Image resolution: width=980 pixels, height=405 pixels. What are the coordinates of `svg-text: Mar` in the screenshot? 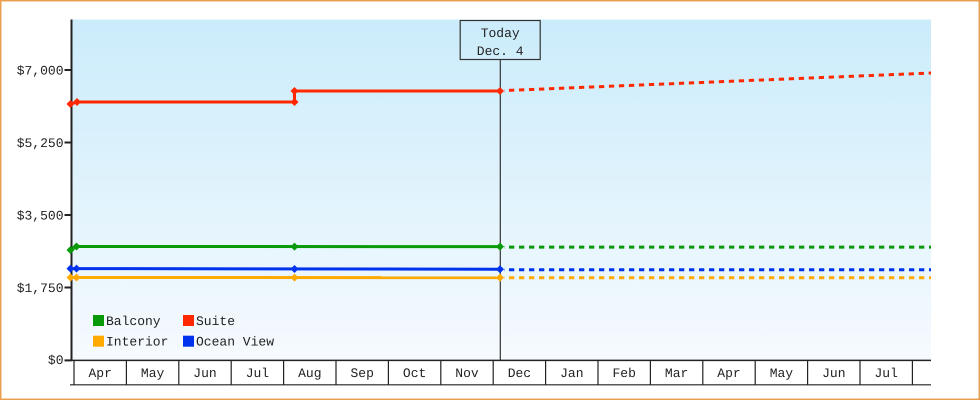 It's located at (676, 373).